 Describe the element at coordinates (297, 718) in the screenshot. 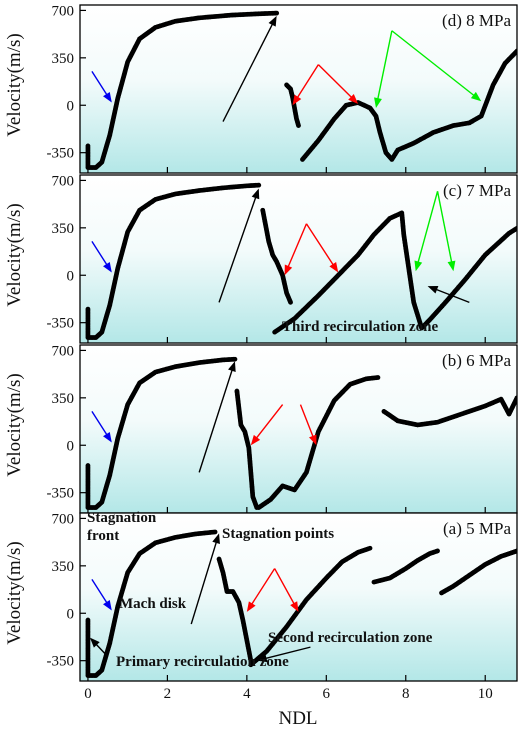

I see `x-axis-label: NDL` at that location.